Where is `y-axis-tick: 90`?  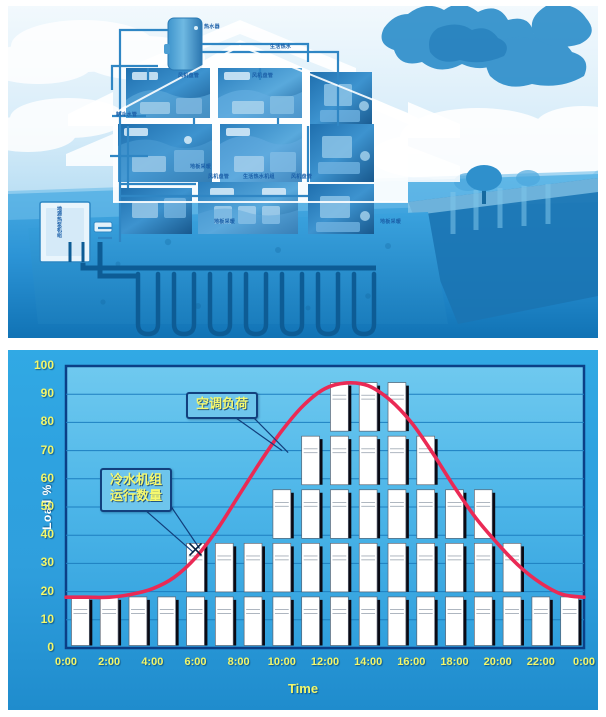
y-axis-tick: 90 is located at coordinates (47, 393).